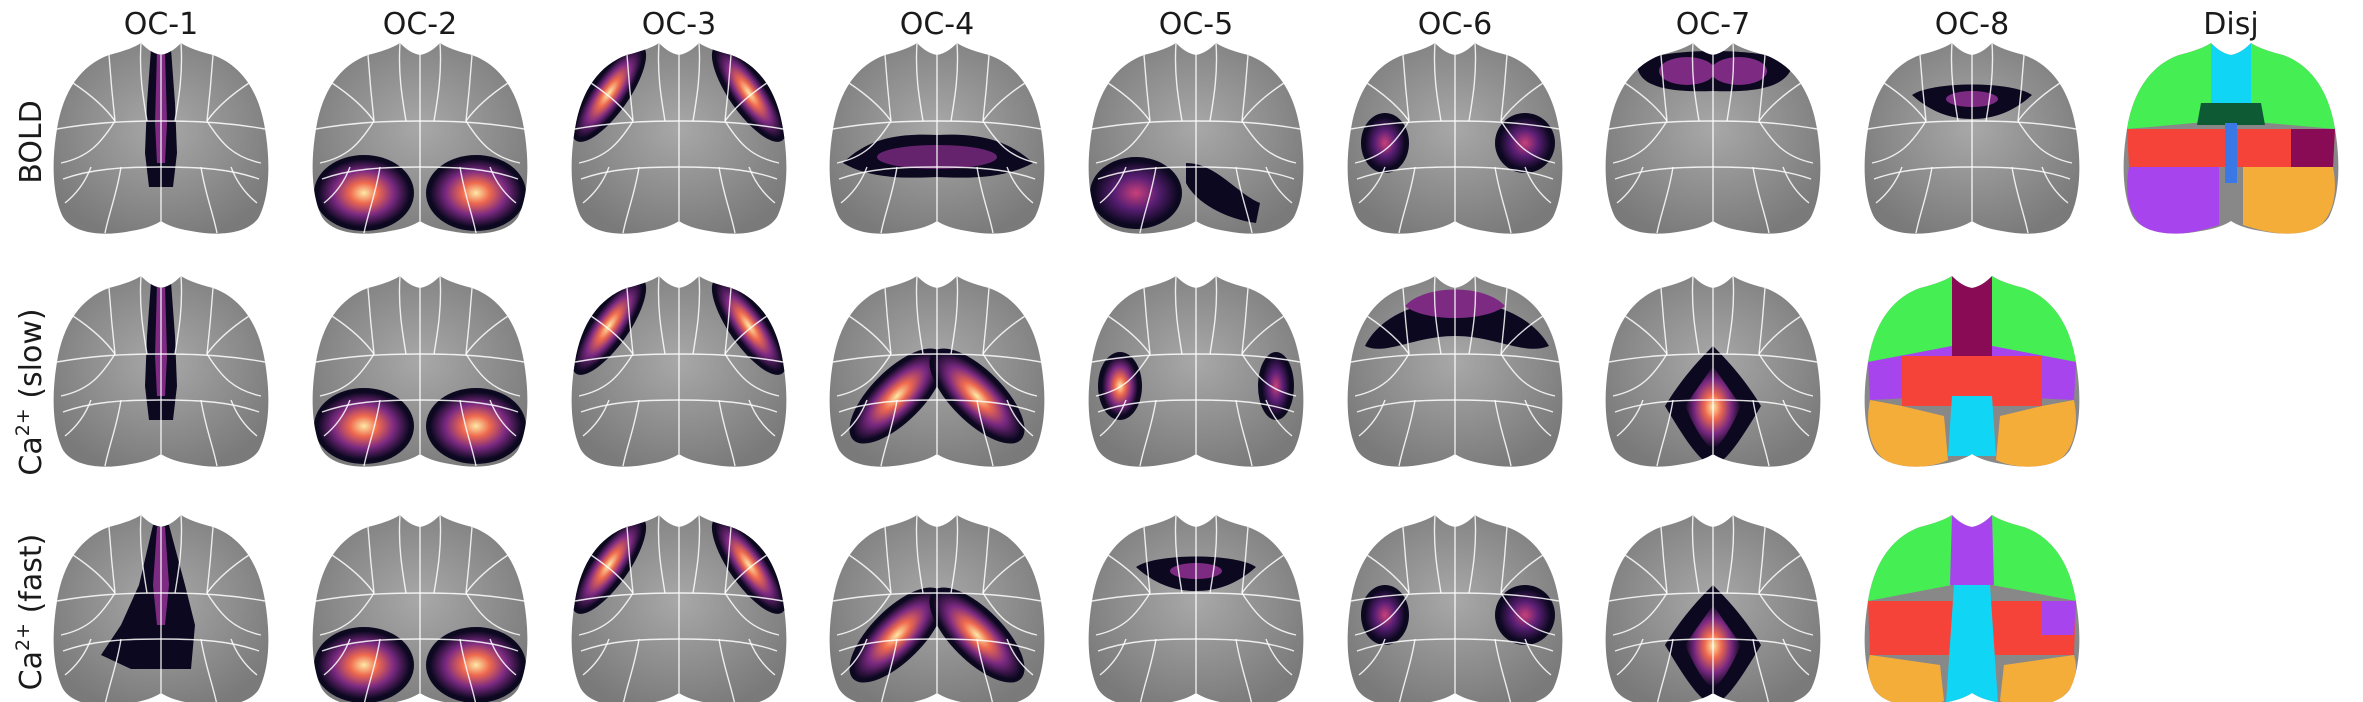 The image size is (2363, 702). Describe the element at coordinates (1713, 24) in the screenshot. I see `column-title-oc-7: OC-7` at that location.